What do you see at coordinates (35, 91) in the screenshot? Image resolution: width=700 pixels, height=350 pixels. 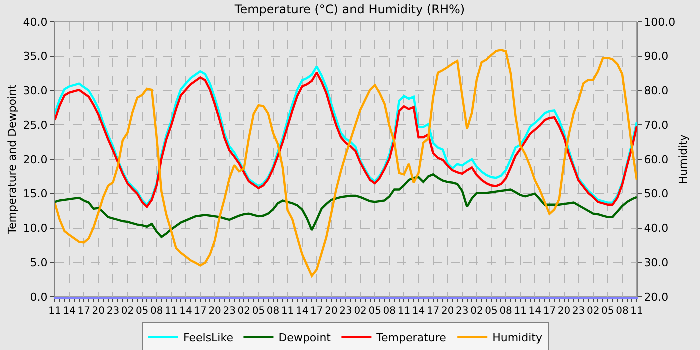 I see `y-tick-label: 30.0` at bounding box center [35, 91].